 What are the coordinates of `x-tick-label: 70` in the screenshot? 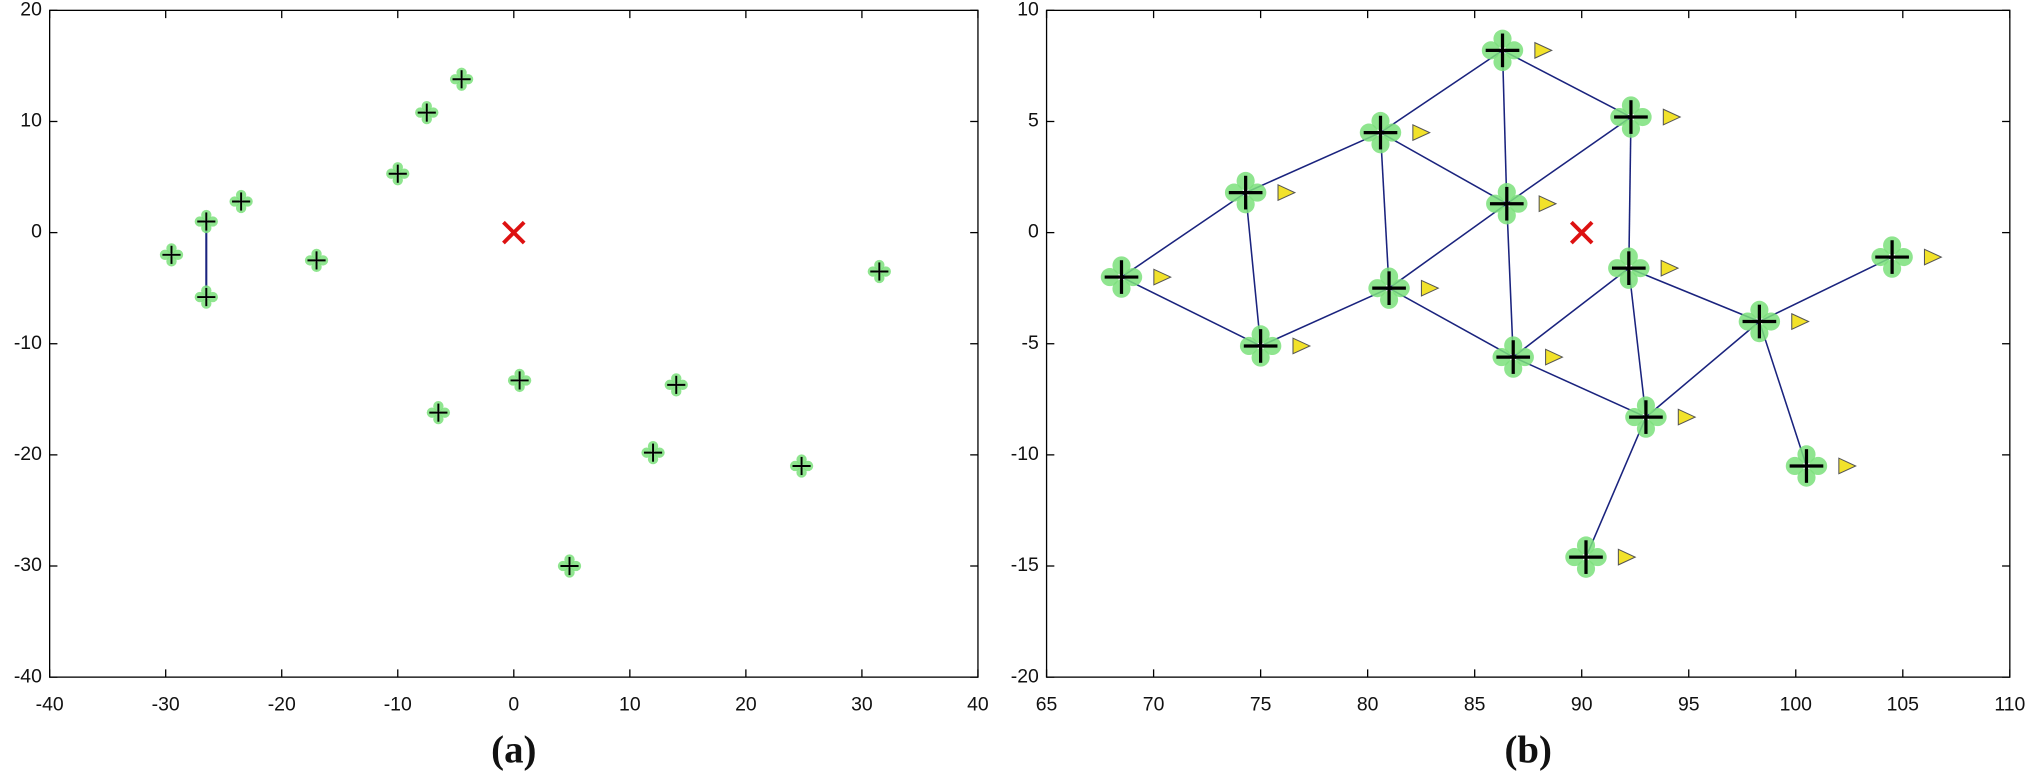 It's located at (1154, 705).